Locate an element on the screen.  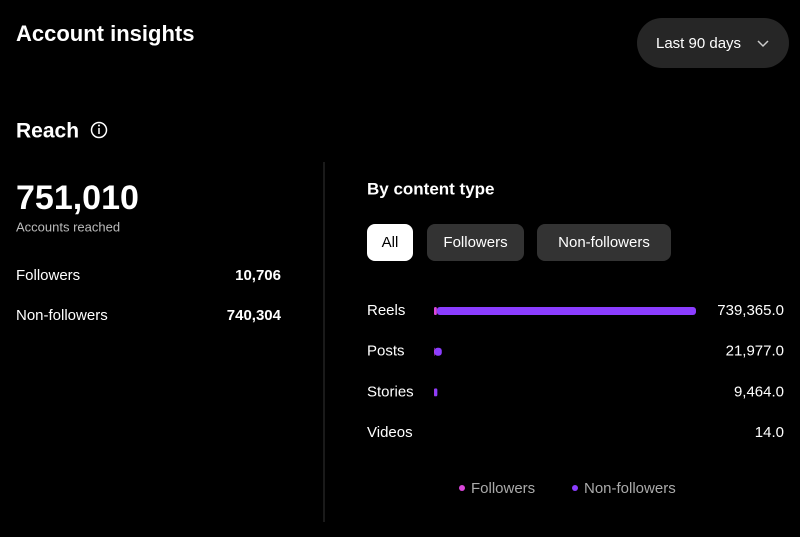
value-label: 739,365.0 is located at coordinates (750, 310).